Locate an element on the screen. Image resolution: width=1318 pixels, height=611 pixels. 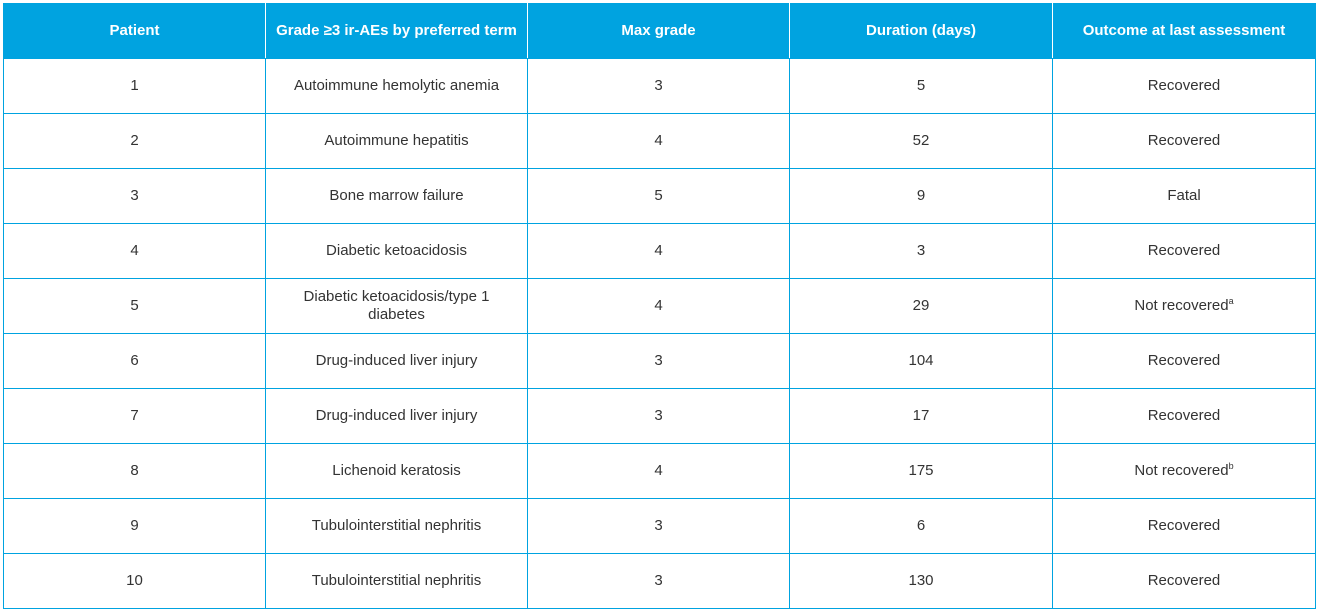
cell-patient: 5 is located at coordinates (134, 306).